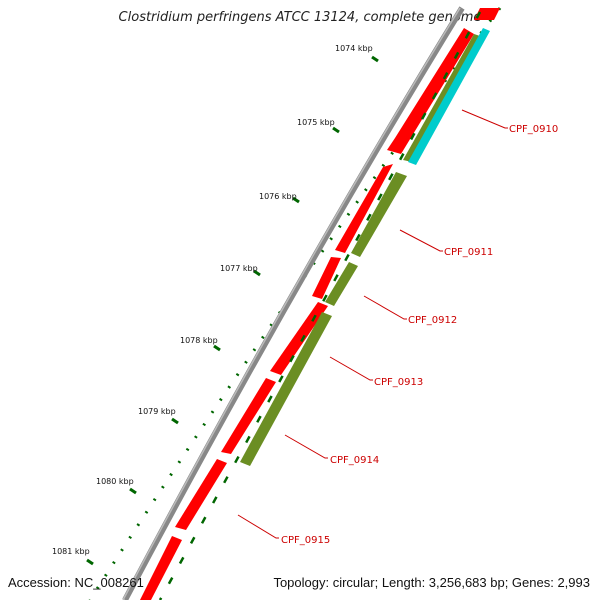 This screenshot has height=600, width=600. I want to click on gene-label: CPF_0915, so click(305, 540).